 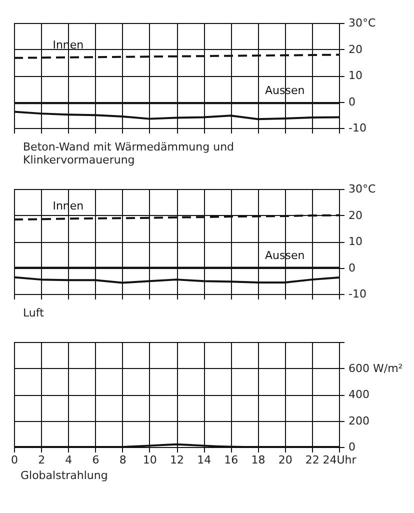 I want to click on x-tick-label: 6, so click(x=96, y=460).